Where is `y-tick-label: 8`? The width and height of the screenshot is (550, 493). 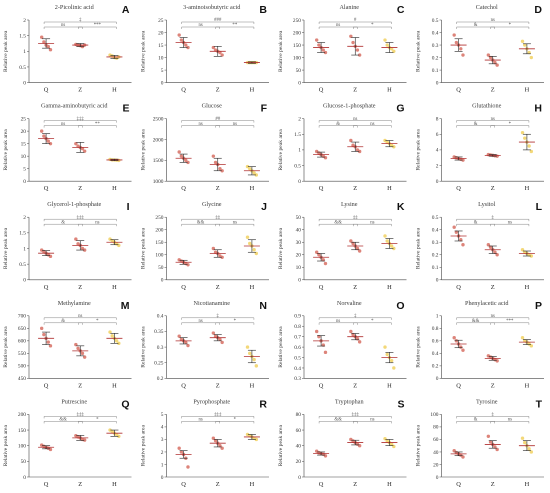 y-tick-label: 8 is located at coordinates (437, 119).